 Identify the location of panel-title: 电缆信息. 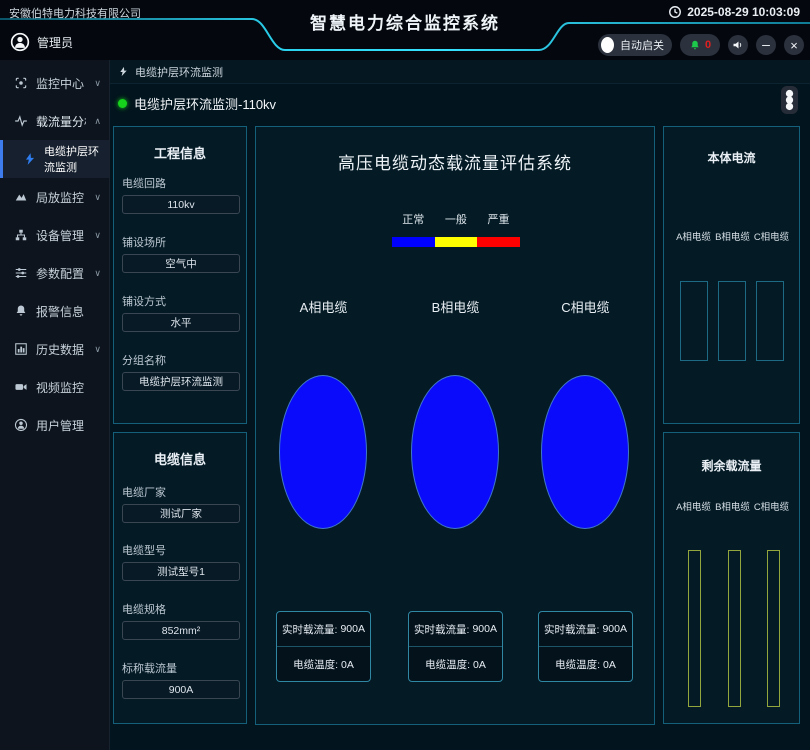
(179, 459).